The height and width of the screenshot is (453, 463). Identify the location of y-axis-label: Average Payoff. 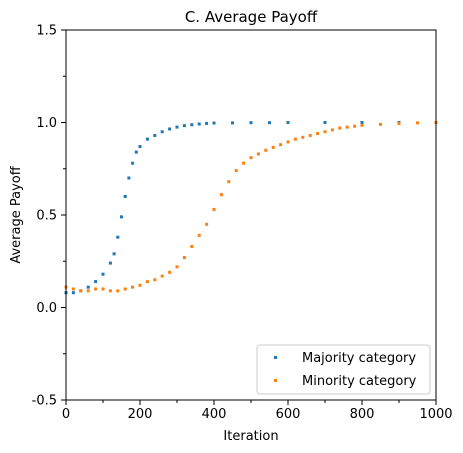
(16, 214).